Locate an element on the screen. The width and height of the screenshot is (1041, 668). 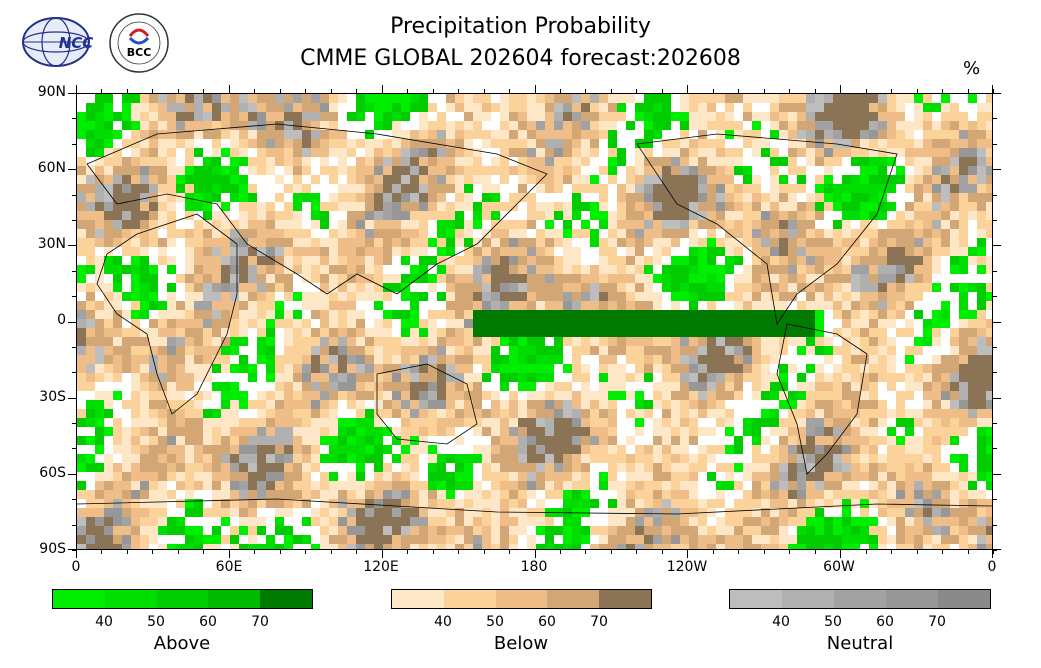
legend-above-title: Above is located at coordinates (182, 643).